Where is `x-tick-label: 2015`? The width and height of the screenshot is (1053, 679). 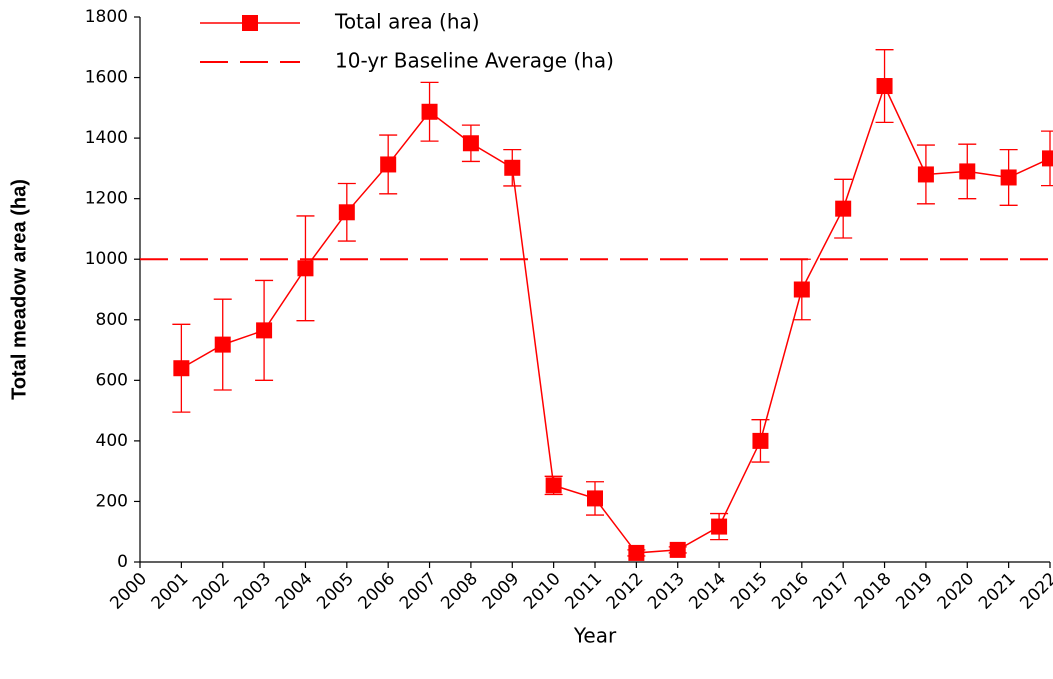 x-tick-label: 2015 is located at coordinates (749, 591).